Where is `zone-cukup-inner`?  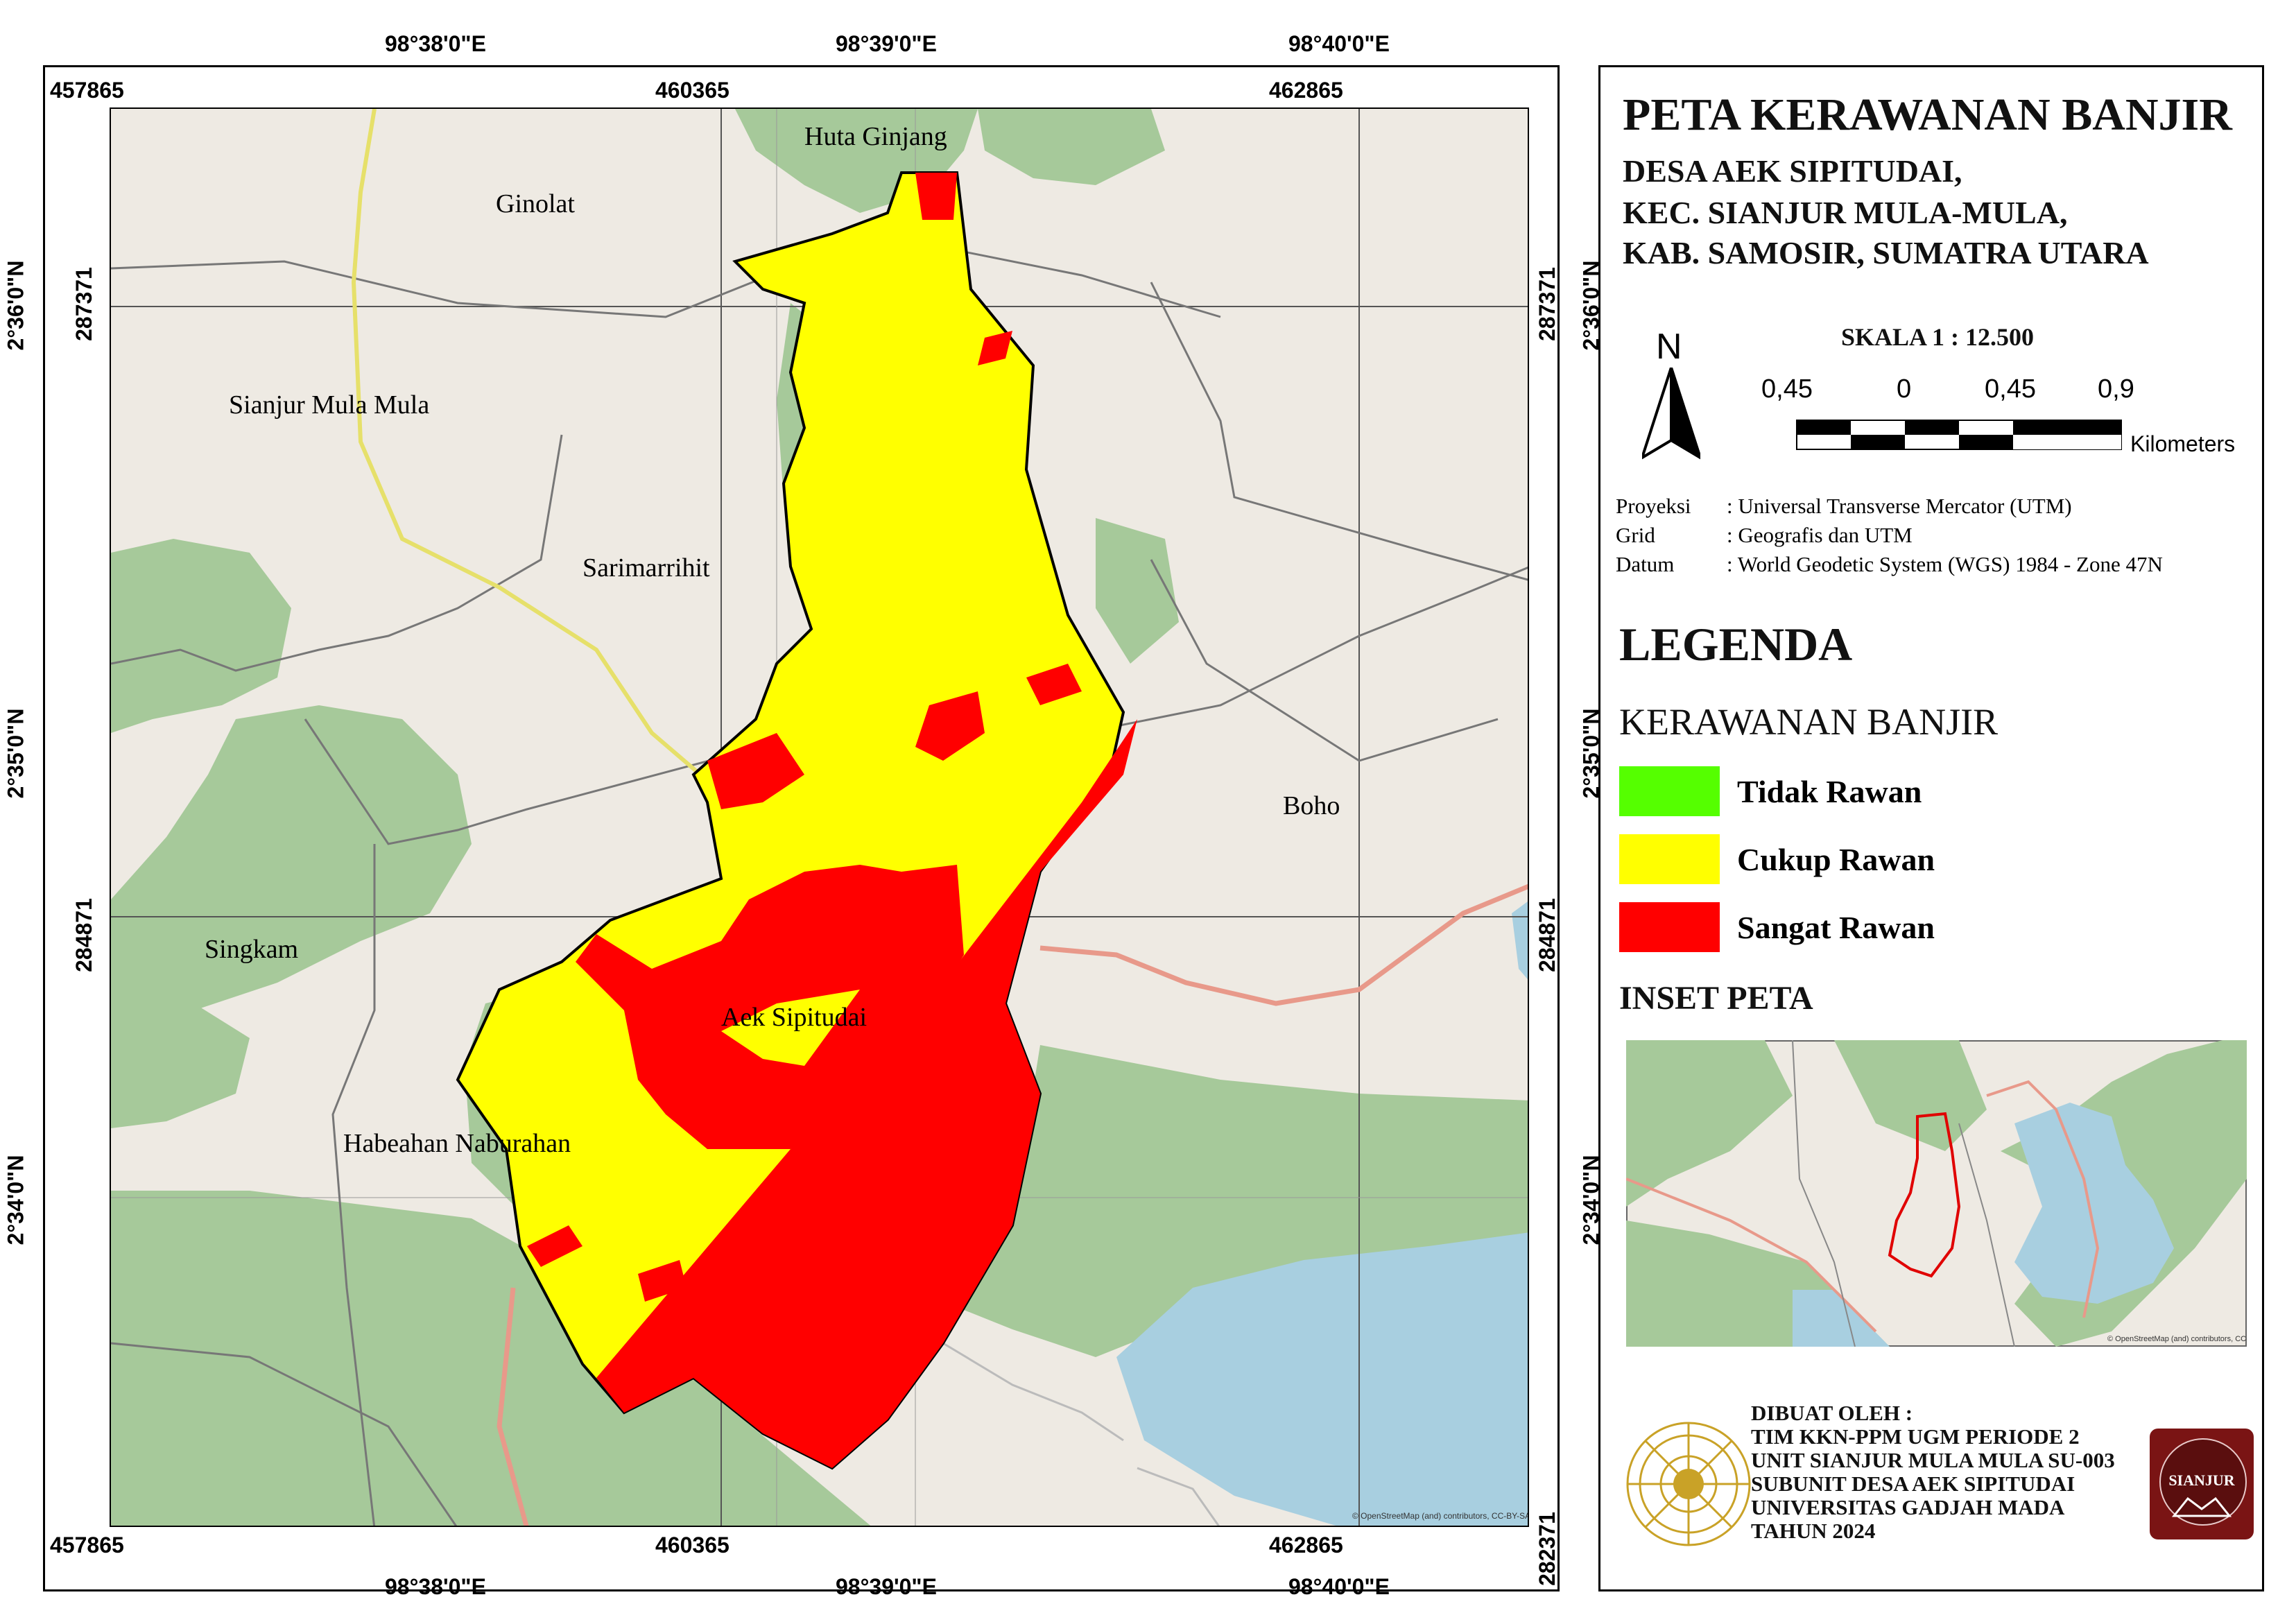
zone-cukup-inner is located at coordinates (790, 1028).